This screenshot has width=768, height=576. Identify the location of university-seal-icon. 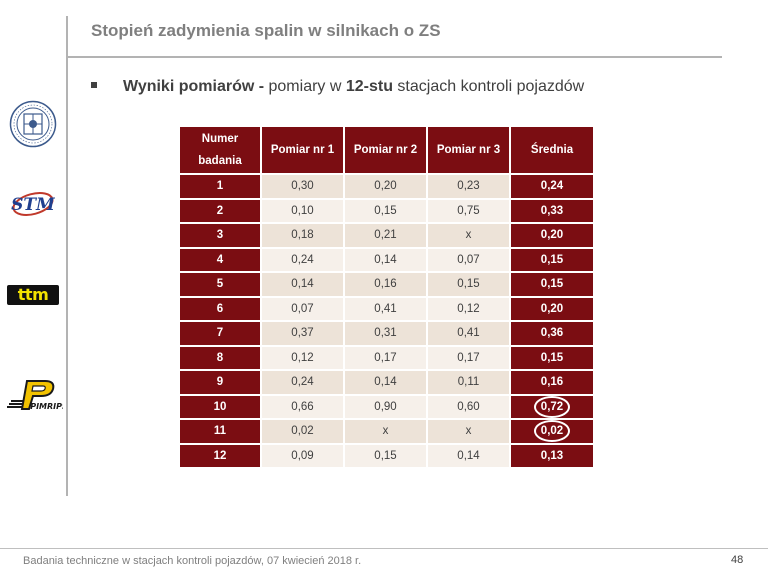
(33, 124).